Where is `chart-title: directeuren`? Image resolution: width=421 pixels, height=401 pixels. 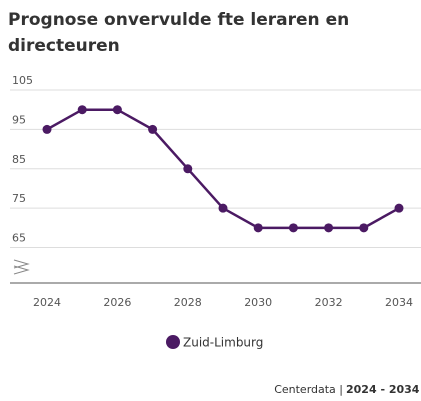 chart-title: directeuren is located at coordinates (64, 46).